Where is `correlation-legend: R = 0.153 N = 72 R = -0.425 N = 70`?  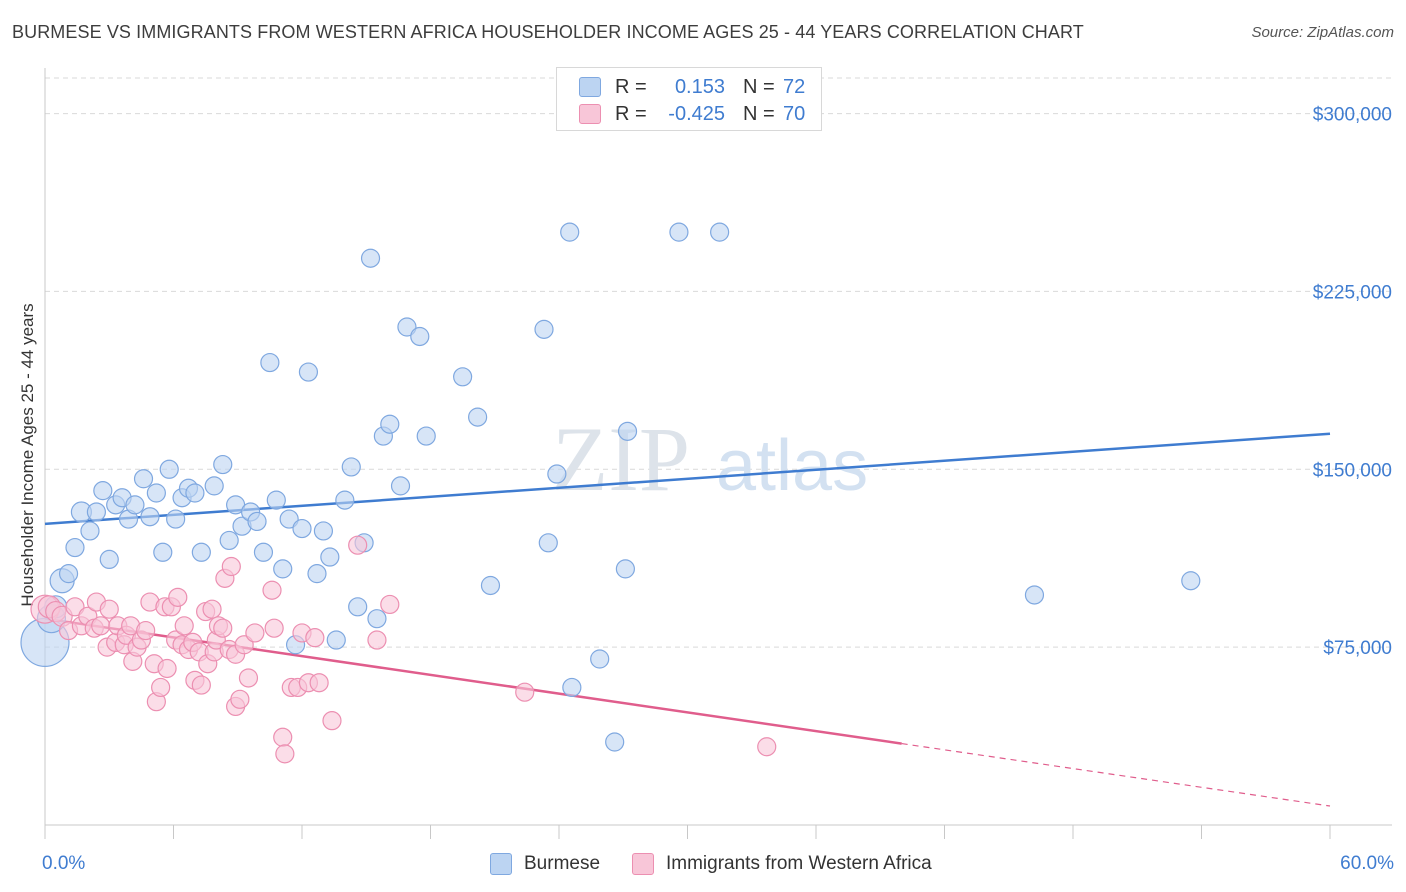
correlation-legend: R = 0.153 N = 72 R = -0.425 N = 70 is located at coordinates (689, 99).